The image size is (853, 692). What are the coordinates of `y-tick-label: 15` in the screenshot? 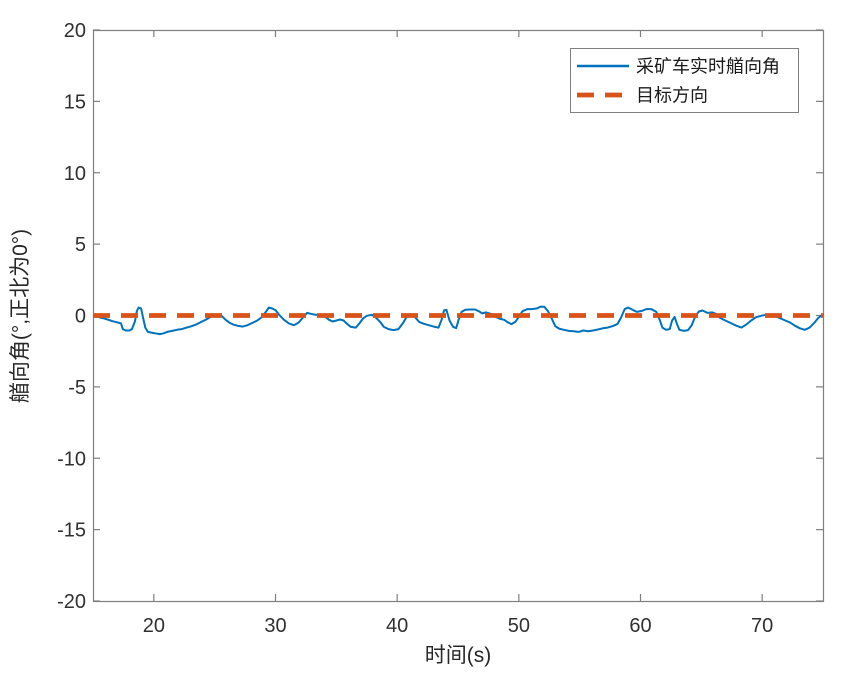 It's located at (75, 102).